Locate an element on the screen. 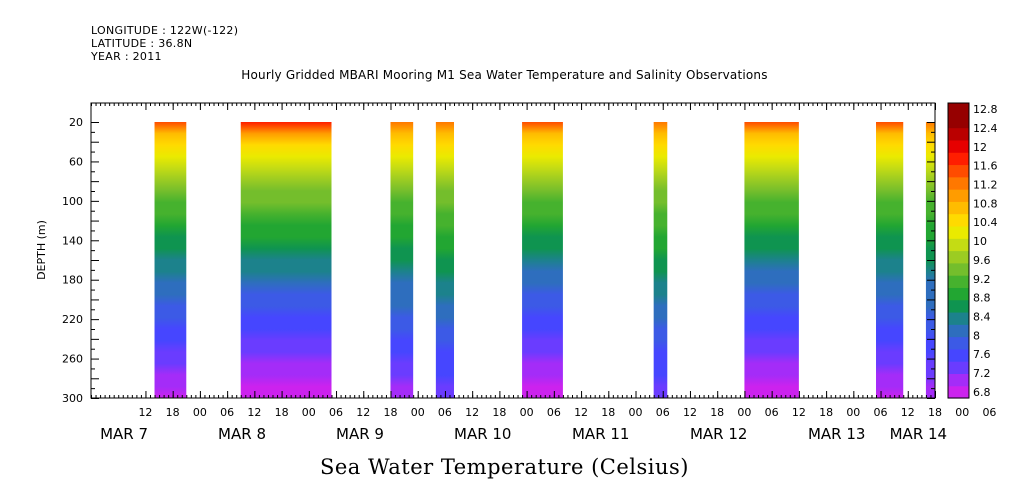  colorbar-label: 10 is located at coordinates (980, 241).